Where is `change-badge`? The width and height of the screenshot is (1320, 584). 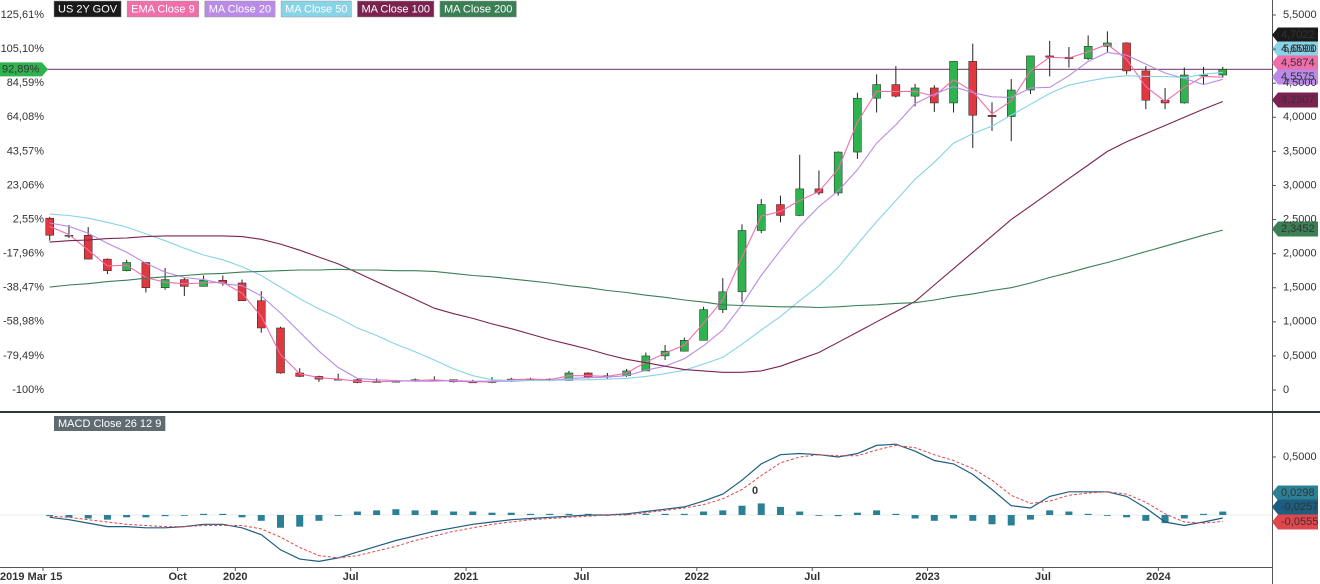
change-badge is located at coordinates (24, 69).